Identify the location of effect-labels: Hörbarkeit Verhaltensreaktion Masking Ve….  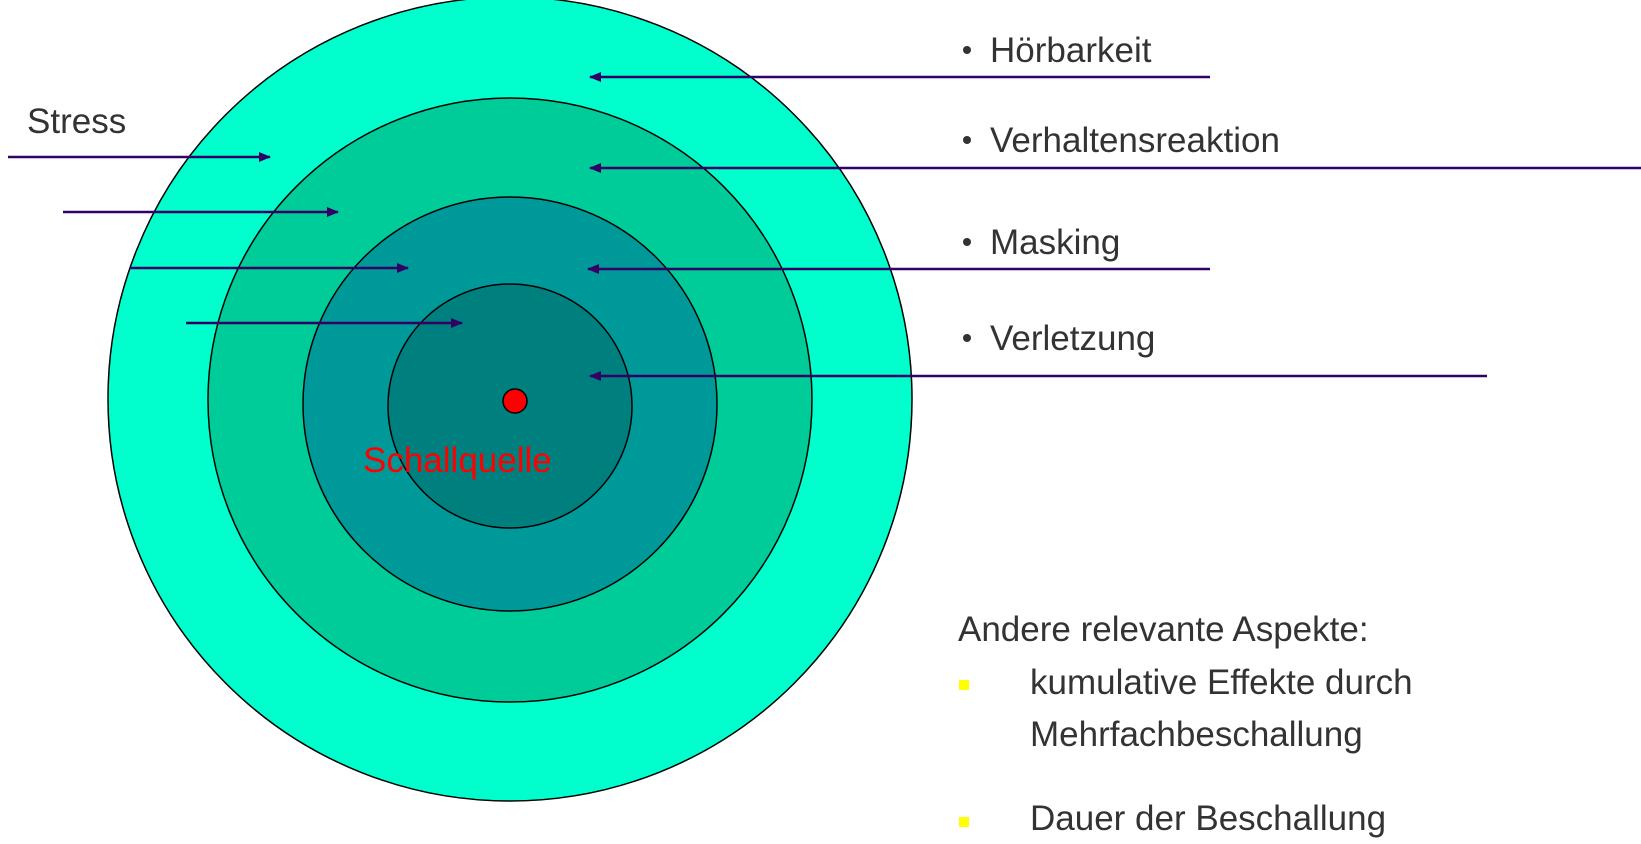
(1121, 194).